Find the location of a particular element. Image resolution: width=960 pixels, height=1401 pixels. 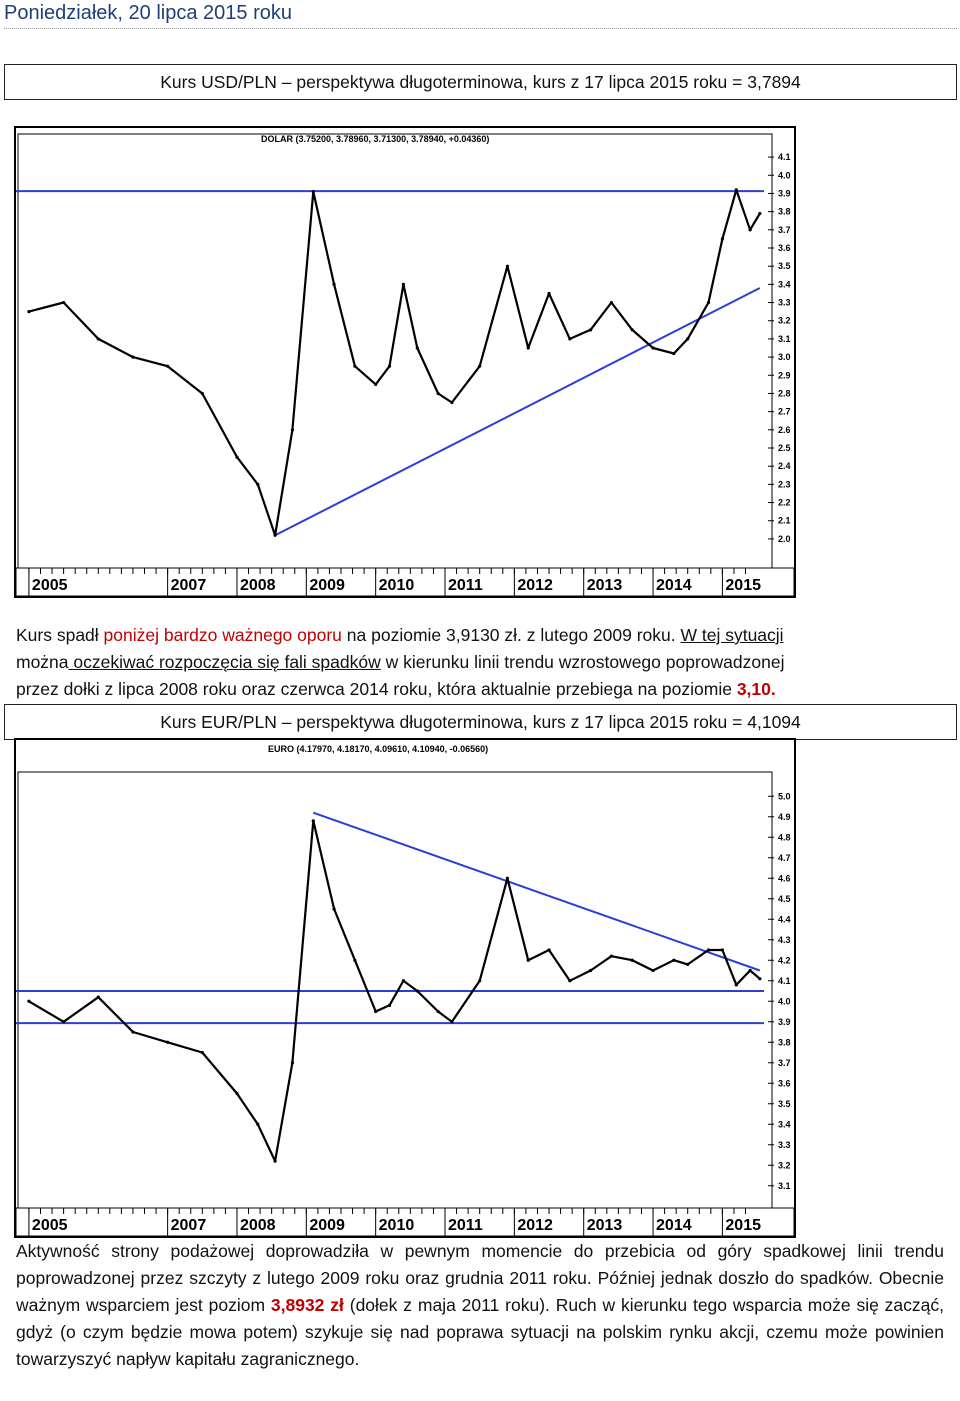

usd-xtick-label: 2007 is located at coordinates (189, 585).